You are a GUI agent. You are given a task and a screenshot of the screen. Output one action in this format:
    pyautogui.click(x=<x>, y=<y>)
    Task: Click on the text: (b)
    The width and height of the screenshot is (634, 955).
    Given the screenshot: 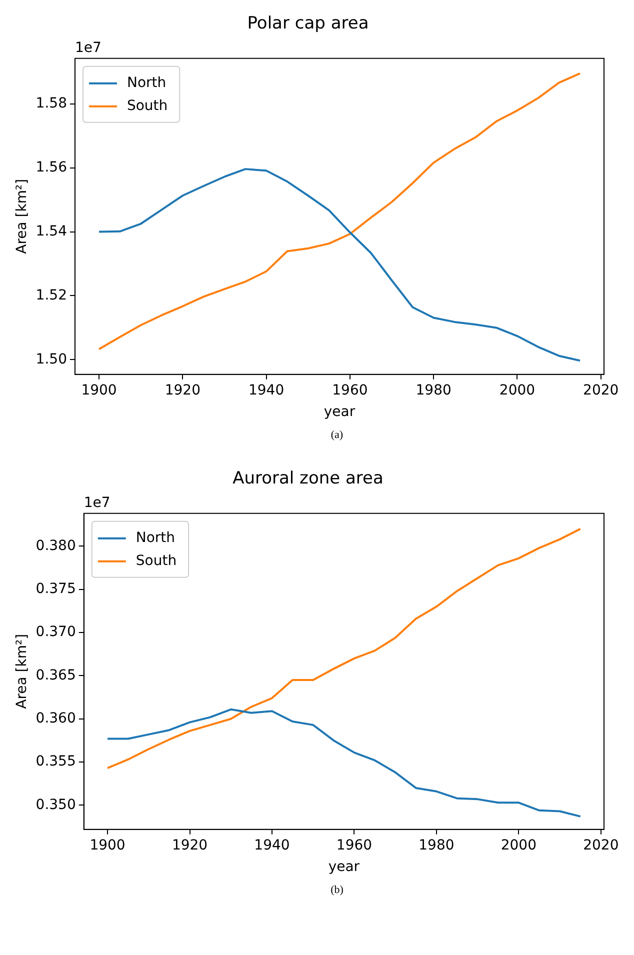 What is the action you would take?
    pyautogui.click(x=337, y=890)
    